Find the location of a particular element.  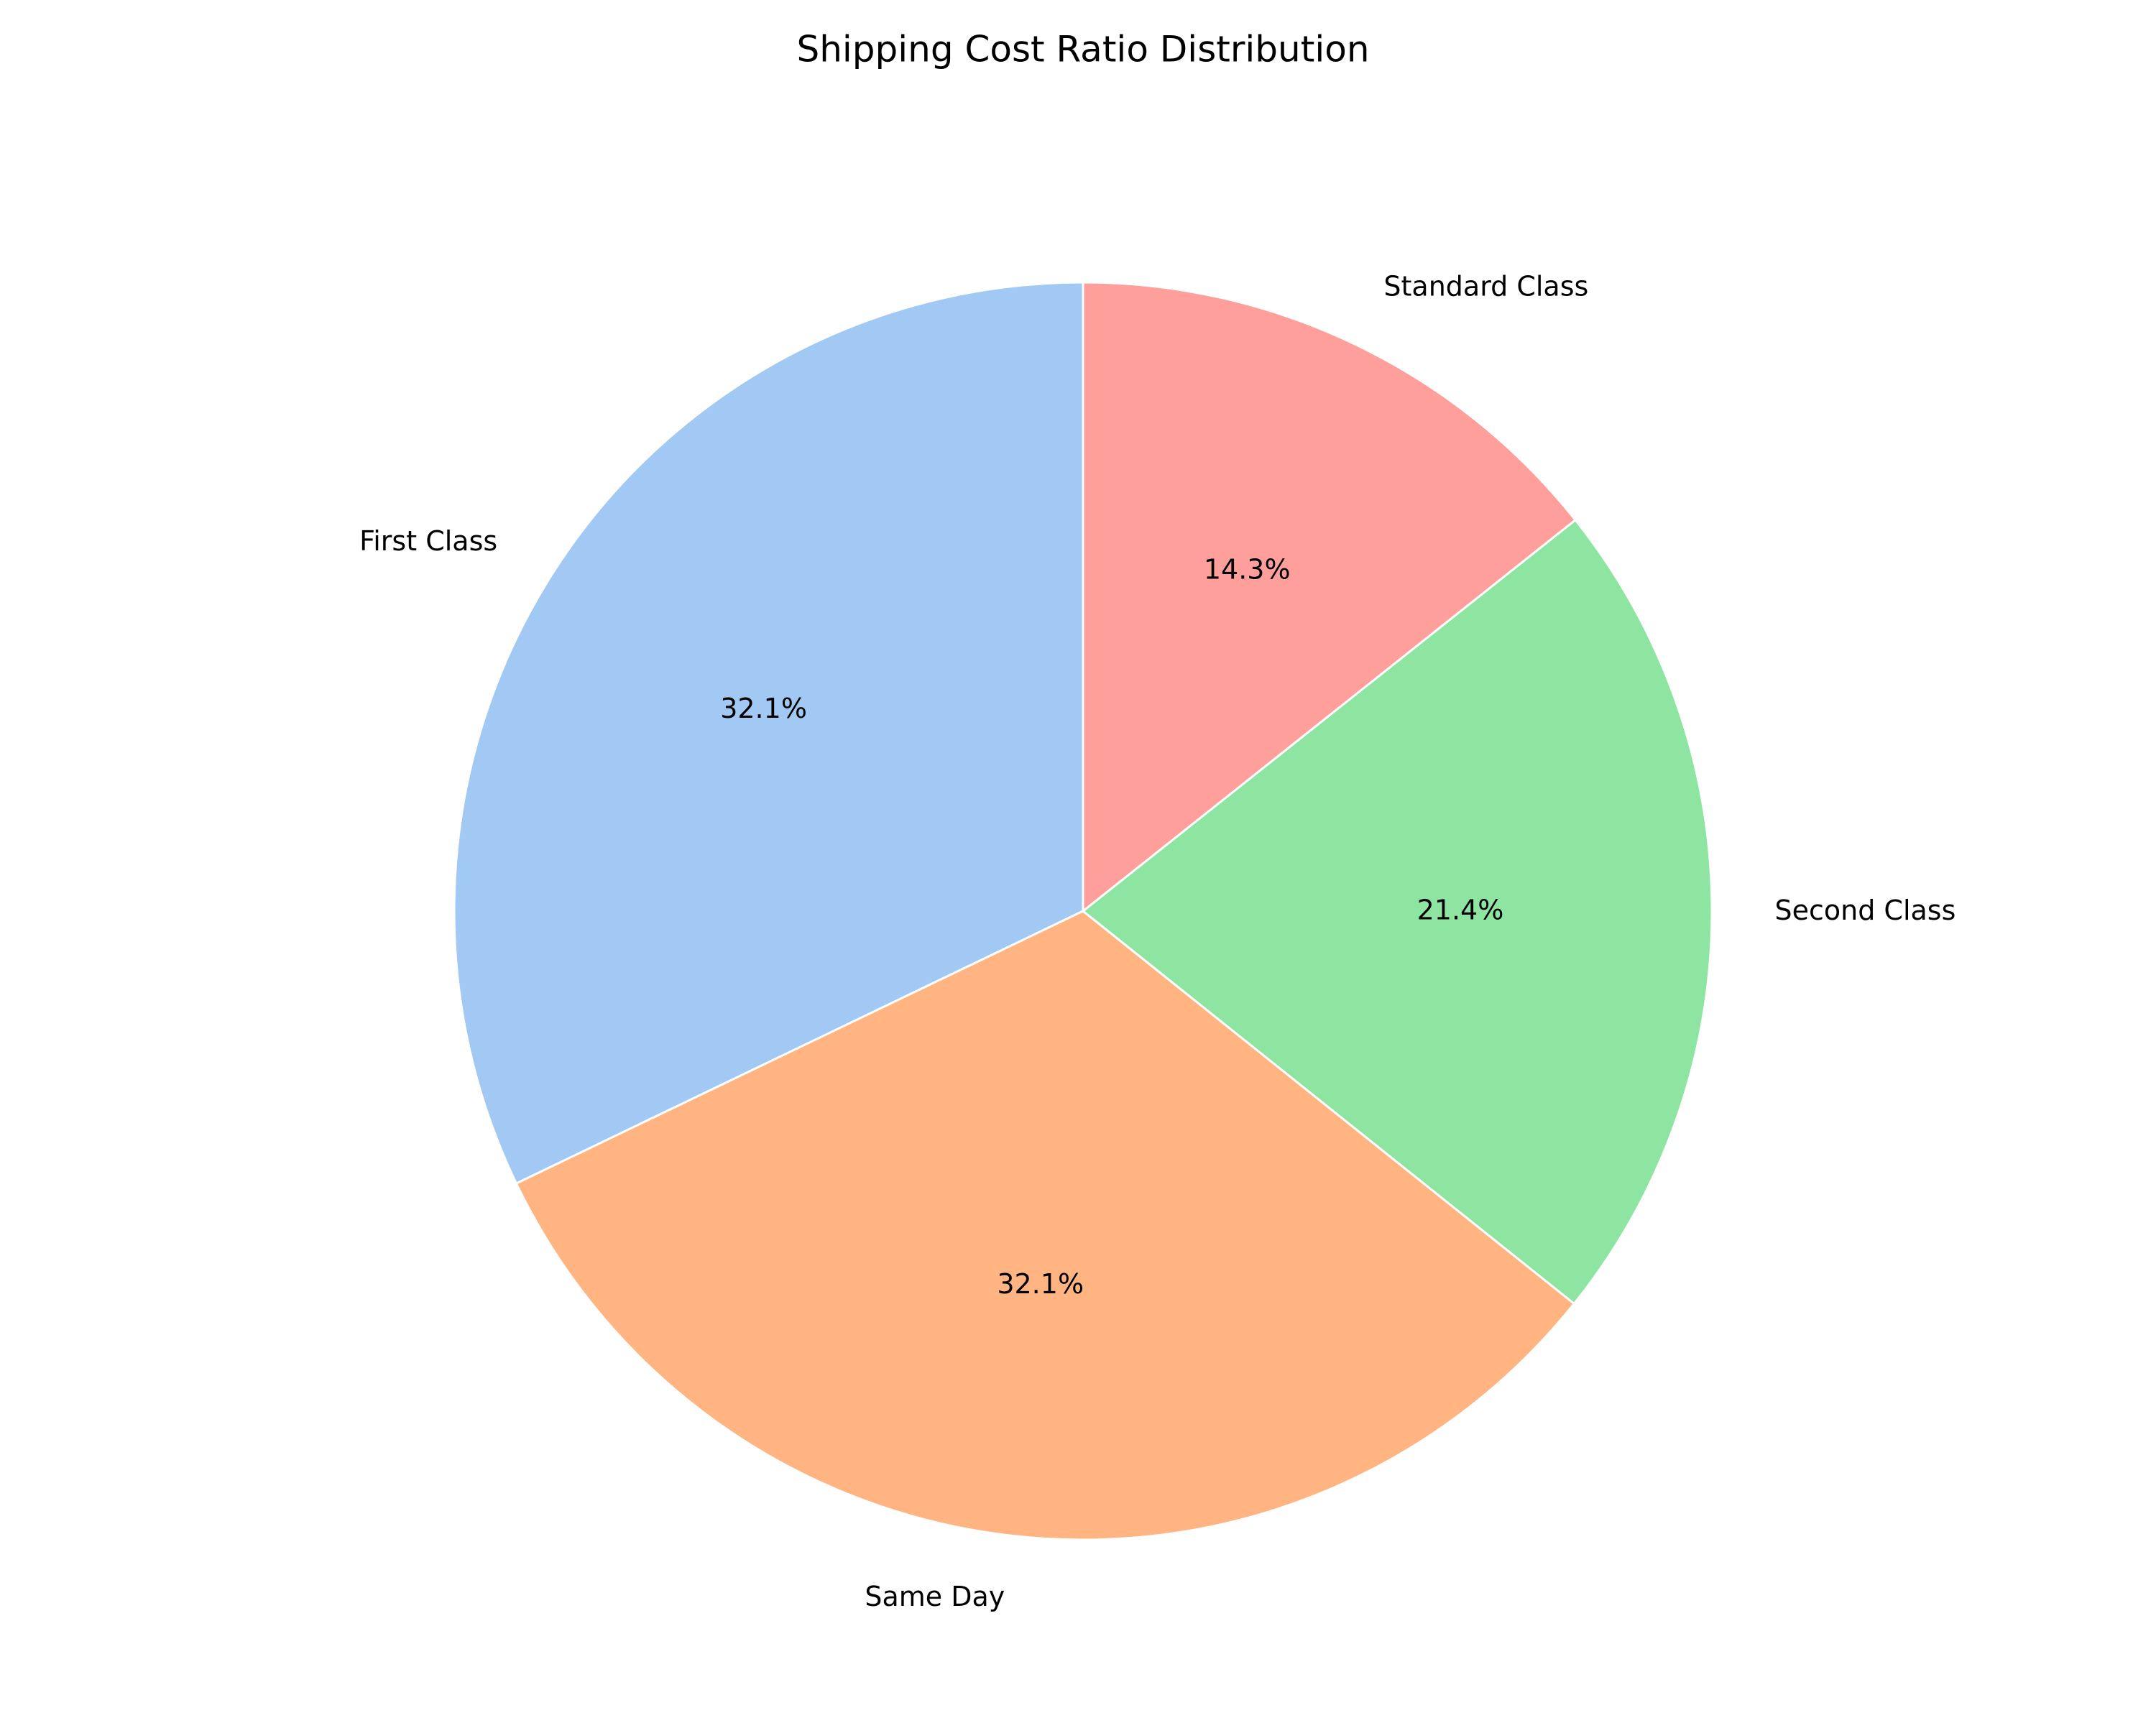

pie-percent-label-standard-class: 14.3% is located at coordinates (1247, 570).